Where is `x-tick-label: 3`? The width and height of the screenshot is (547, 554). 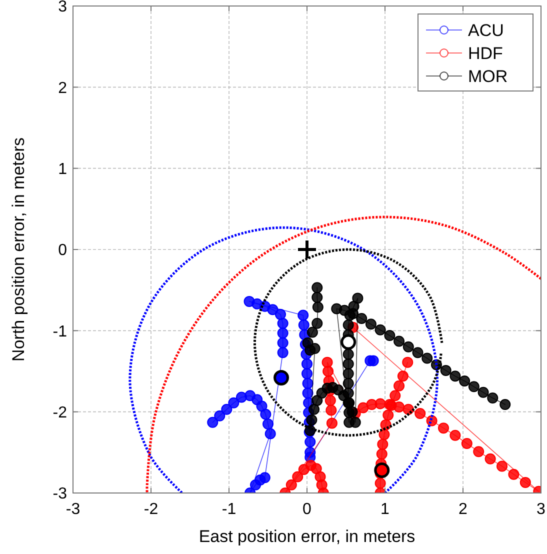 x-tick-label: 3 is located at coordinates (541, 509).